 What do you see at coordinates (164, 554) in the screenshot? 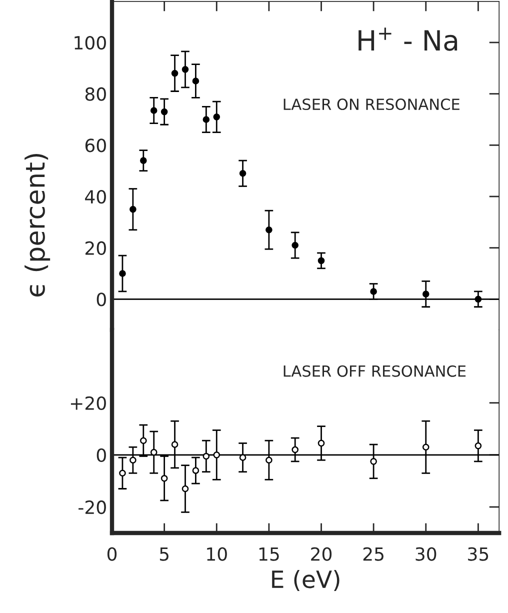
I see `x-tick-label: 5` at bounding box center [164, 554].